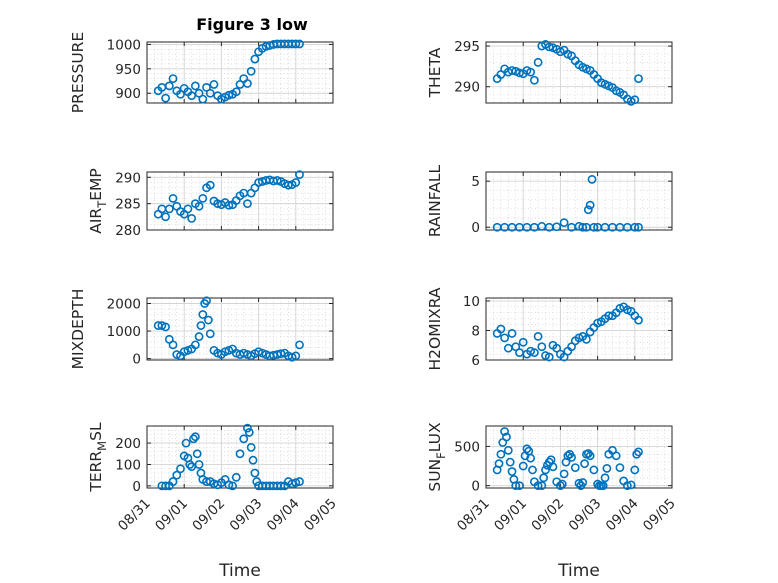  I want to click on y-axis-label: RAINFALL, so click(435, 200).